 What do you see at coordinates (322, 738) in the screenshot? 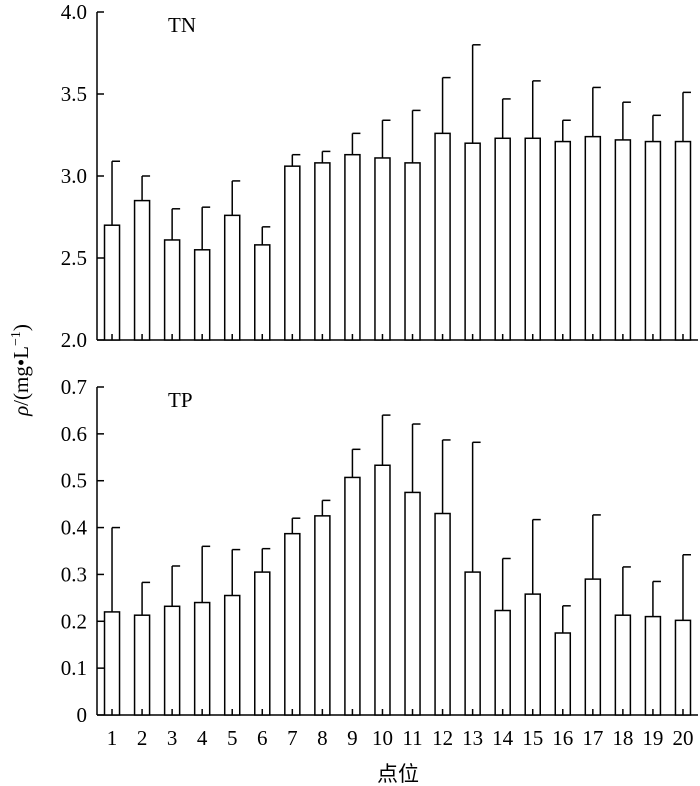
I see `tp-x-tick-label: 8` at bounding box center [322, 738].